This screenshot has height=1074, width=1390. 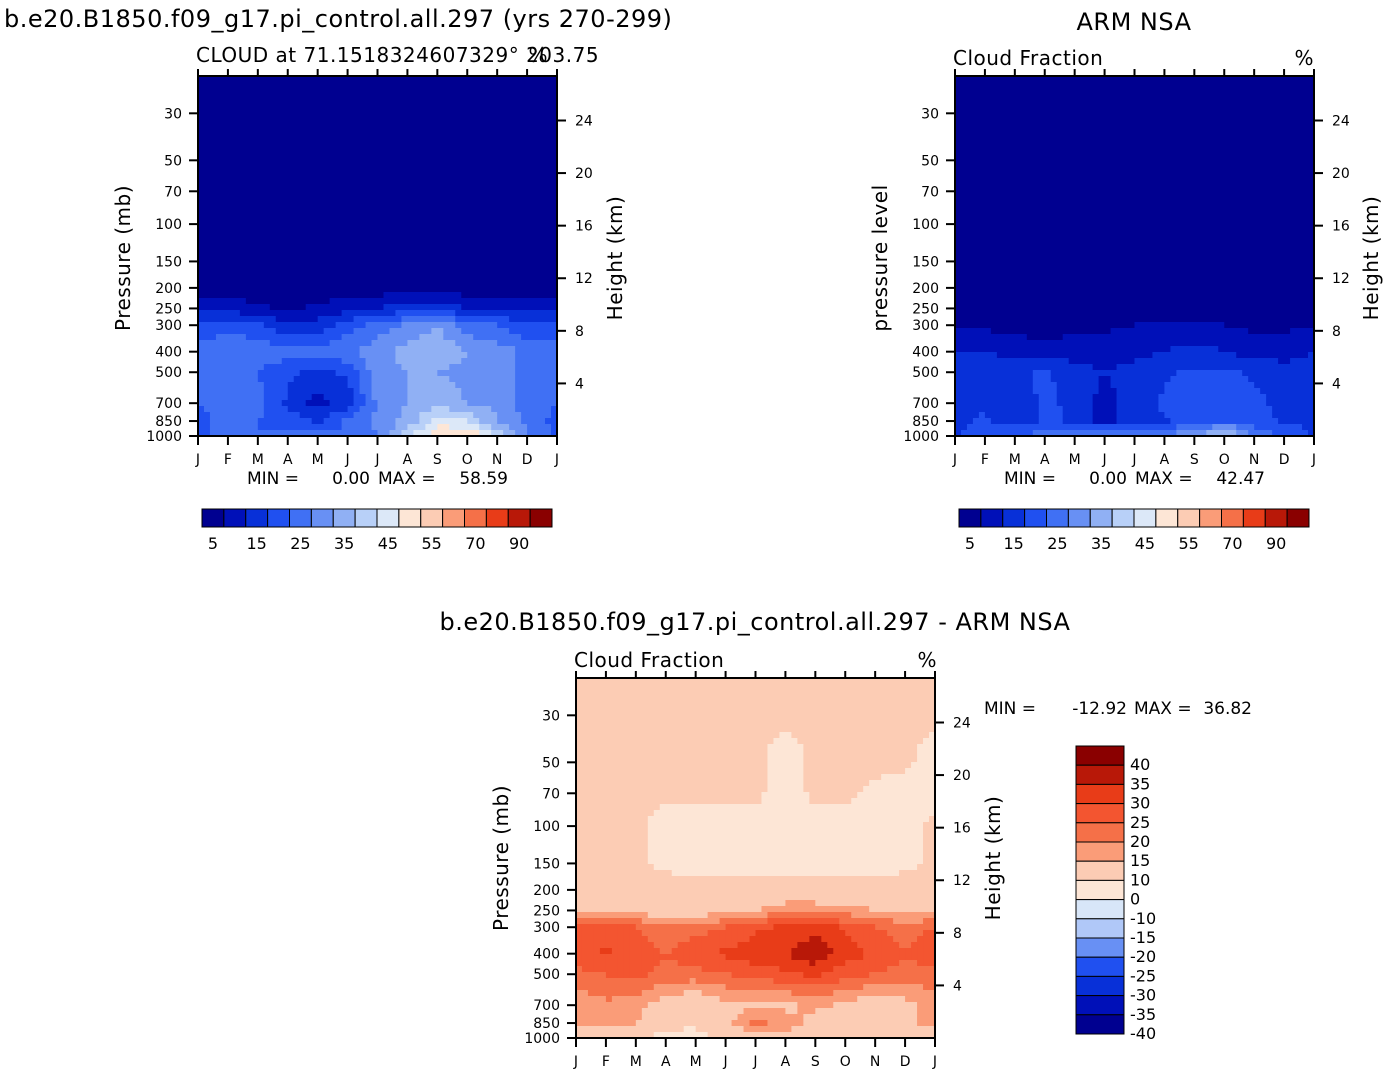 What do you see at coordinates (235, 518) in the screenshot?
I see `colorbar-box` at bounding box center [235, 518].